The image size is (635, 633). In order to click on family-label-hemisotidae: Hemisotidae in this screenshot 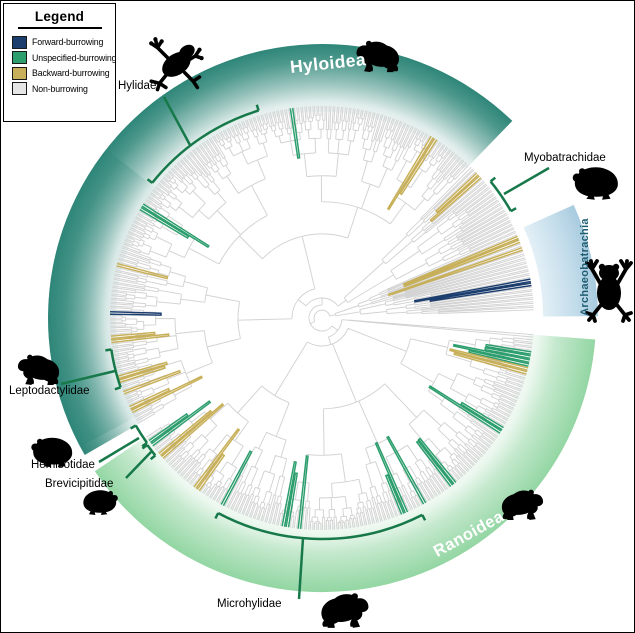, I will do `click(63, 465)`.